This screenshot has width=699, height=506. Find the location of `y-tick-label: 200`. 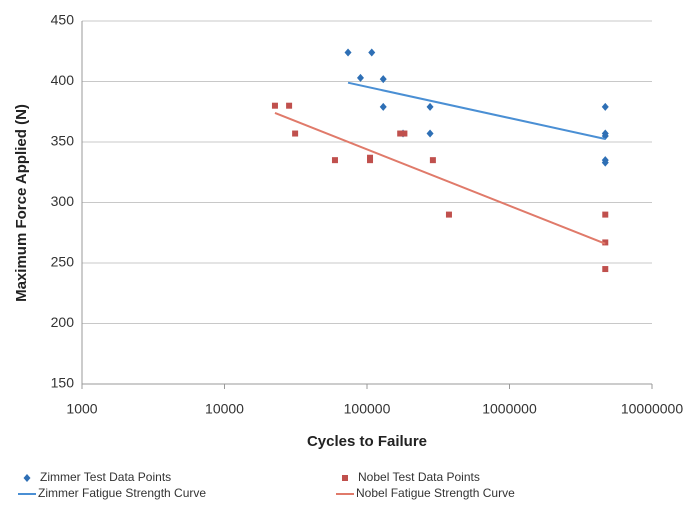

y-tick-label: 200 is located at coordinates (63, 322).